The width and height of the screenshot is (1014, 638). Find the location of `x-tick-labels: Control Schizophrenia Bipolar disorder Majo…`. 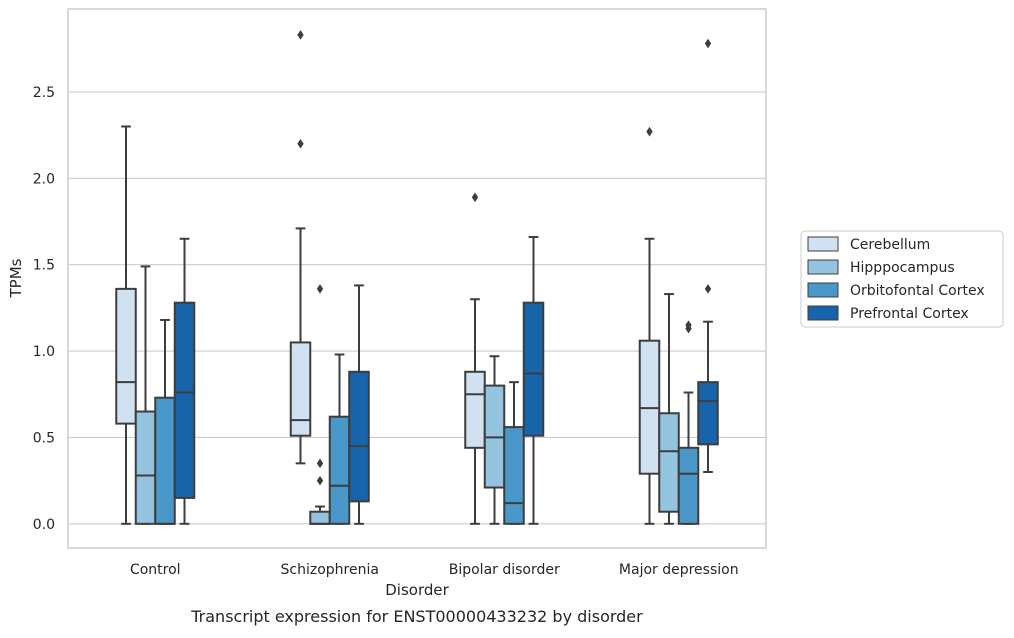

x-tick-labels: Control Schizophrenia Bipolar disorder Majo… is located at coordinates (434, 570).